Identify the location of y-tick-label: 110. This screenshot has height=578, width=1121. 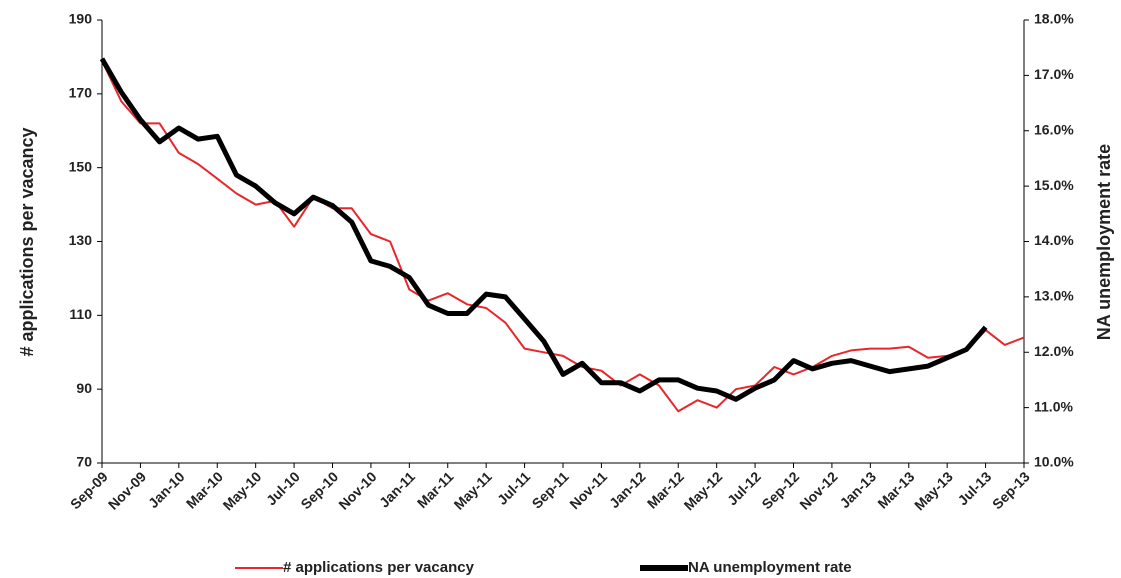
(80, 314).